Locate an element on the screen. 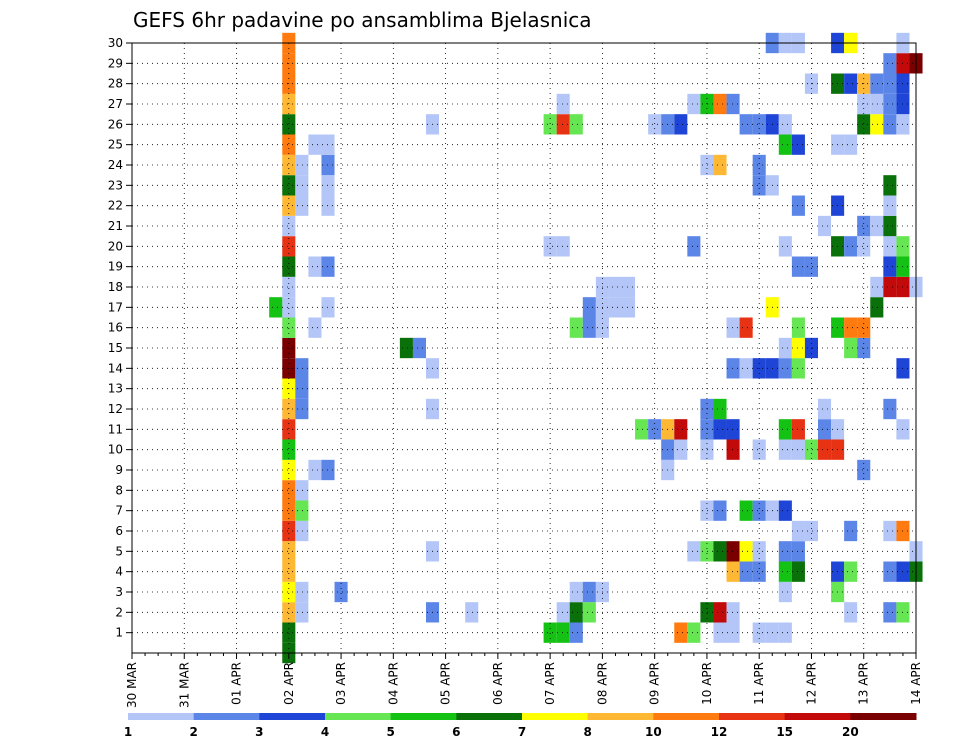  y-tick-label: 7 is located at coordinates (119, 511).